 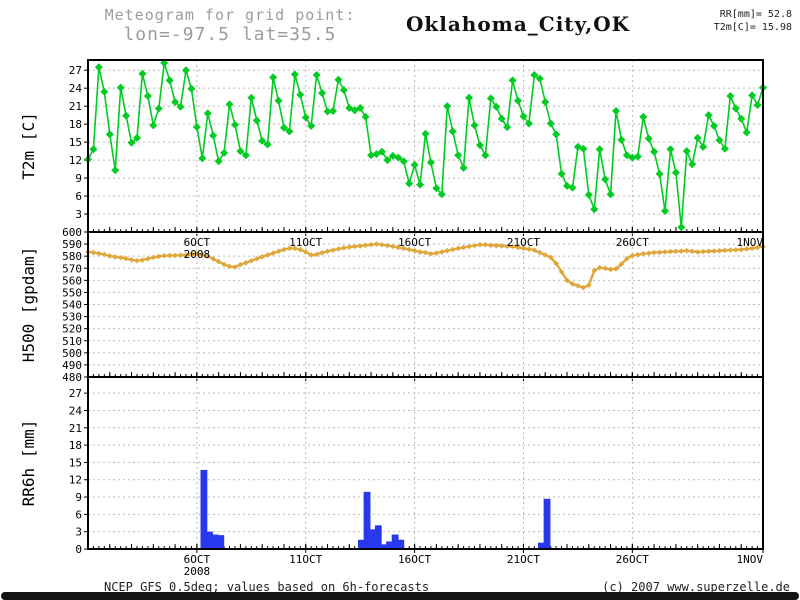 I want to click on ytick-label: 480, so click(x=72, y=377).